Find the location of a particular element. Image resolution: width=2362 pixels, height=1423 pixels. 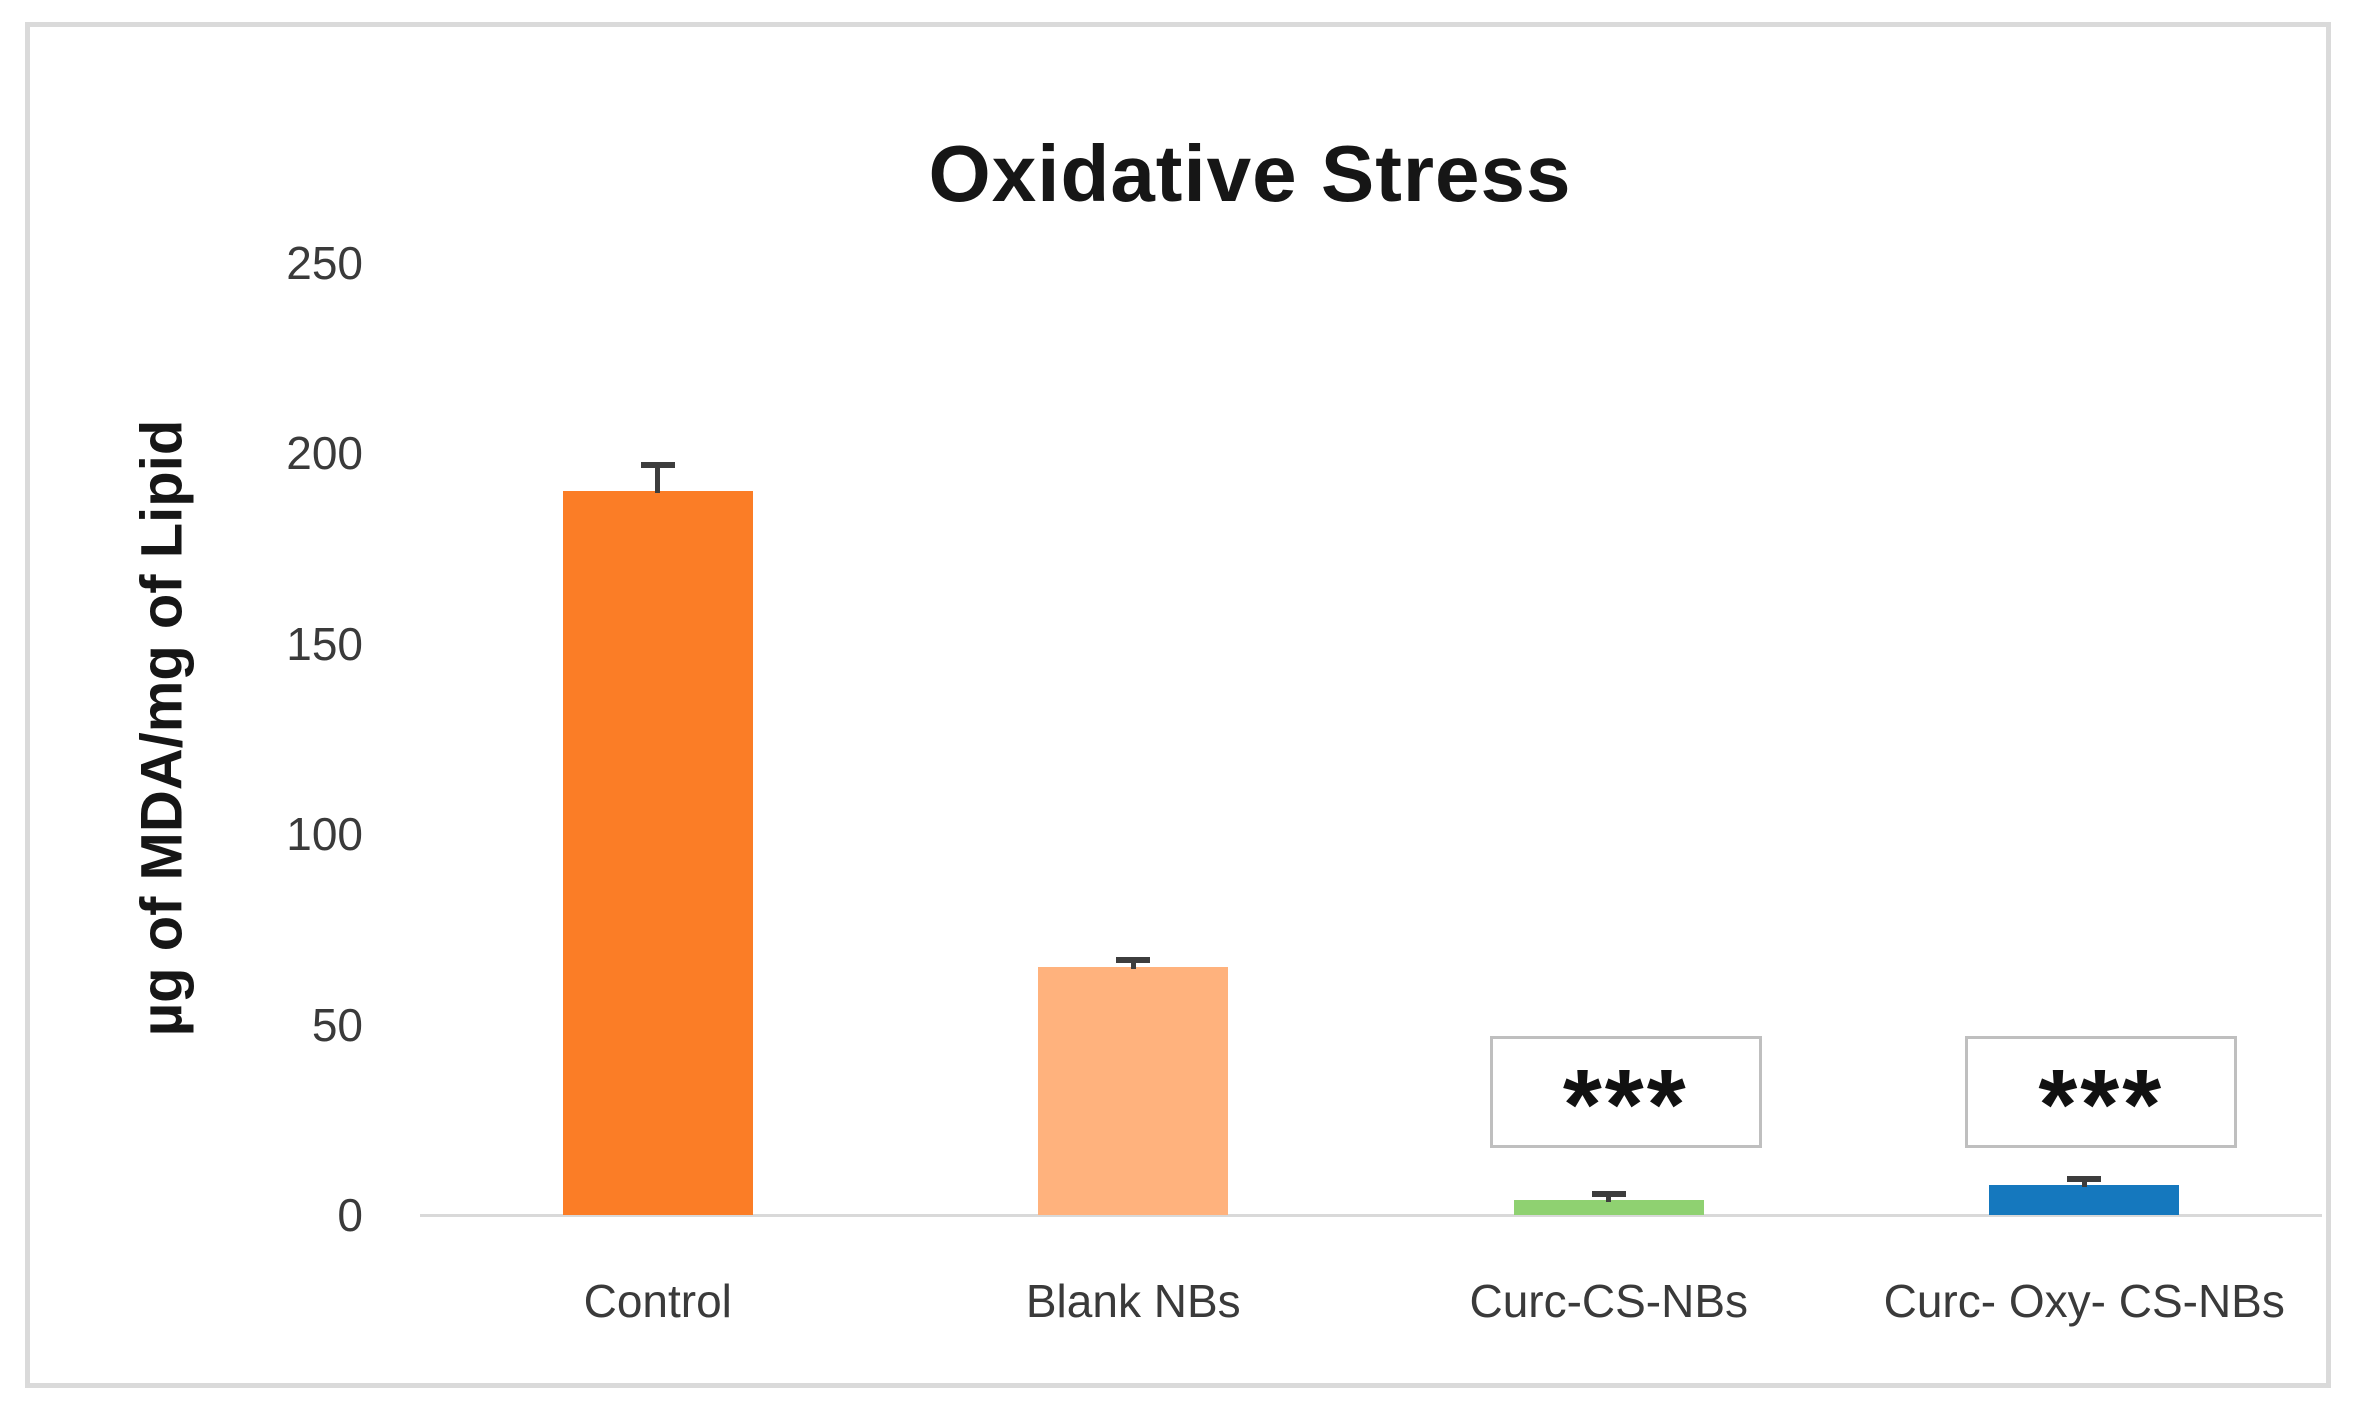

y-axis-title-text: µg of MDA/mg of Lipid is located at coordinates (162, 728).